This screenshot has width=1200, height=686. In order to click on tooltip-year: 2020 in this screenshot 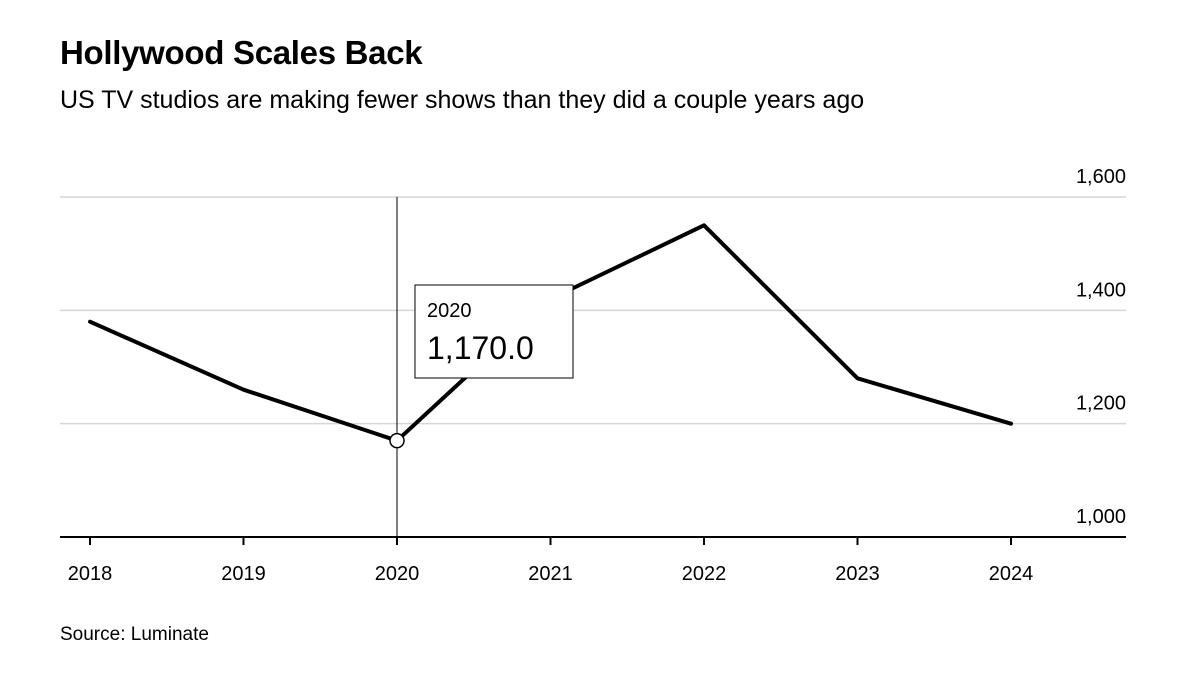, I will do `click(449, 311)`.